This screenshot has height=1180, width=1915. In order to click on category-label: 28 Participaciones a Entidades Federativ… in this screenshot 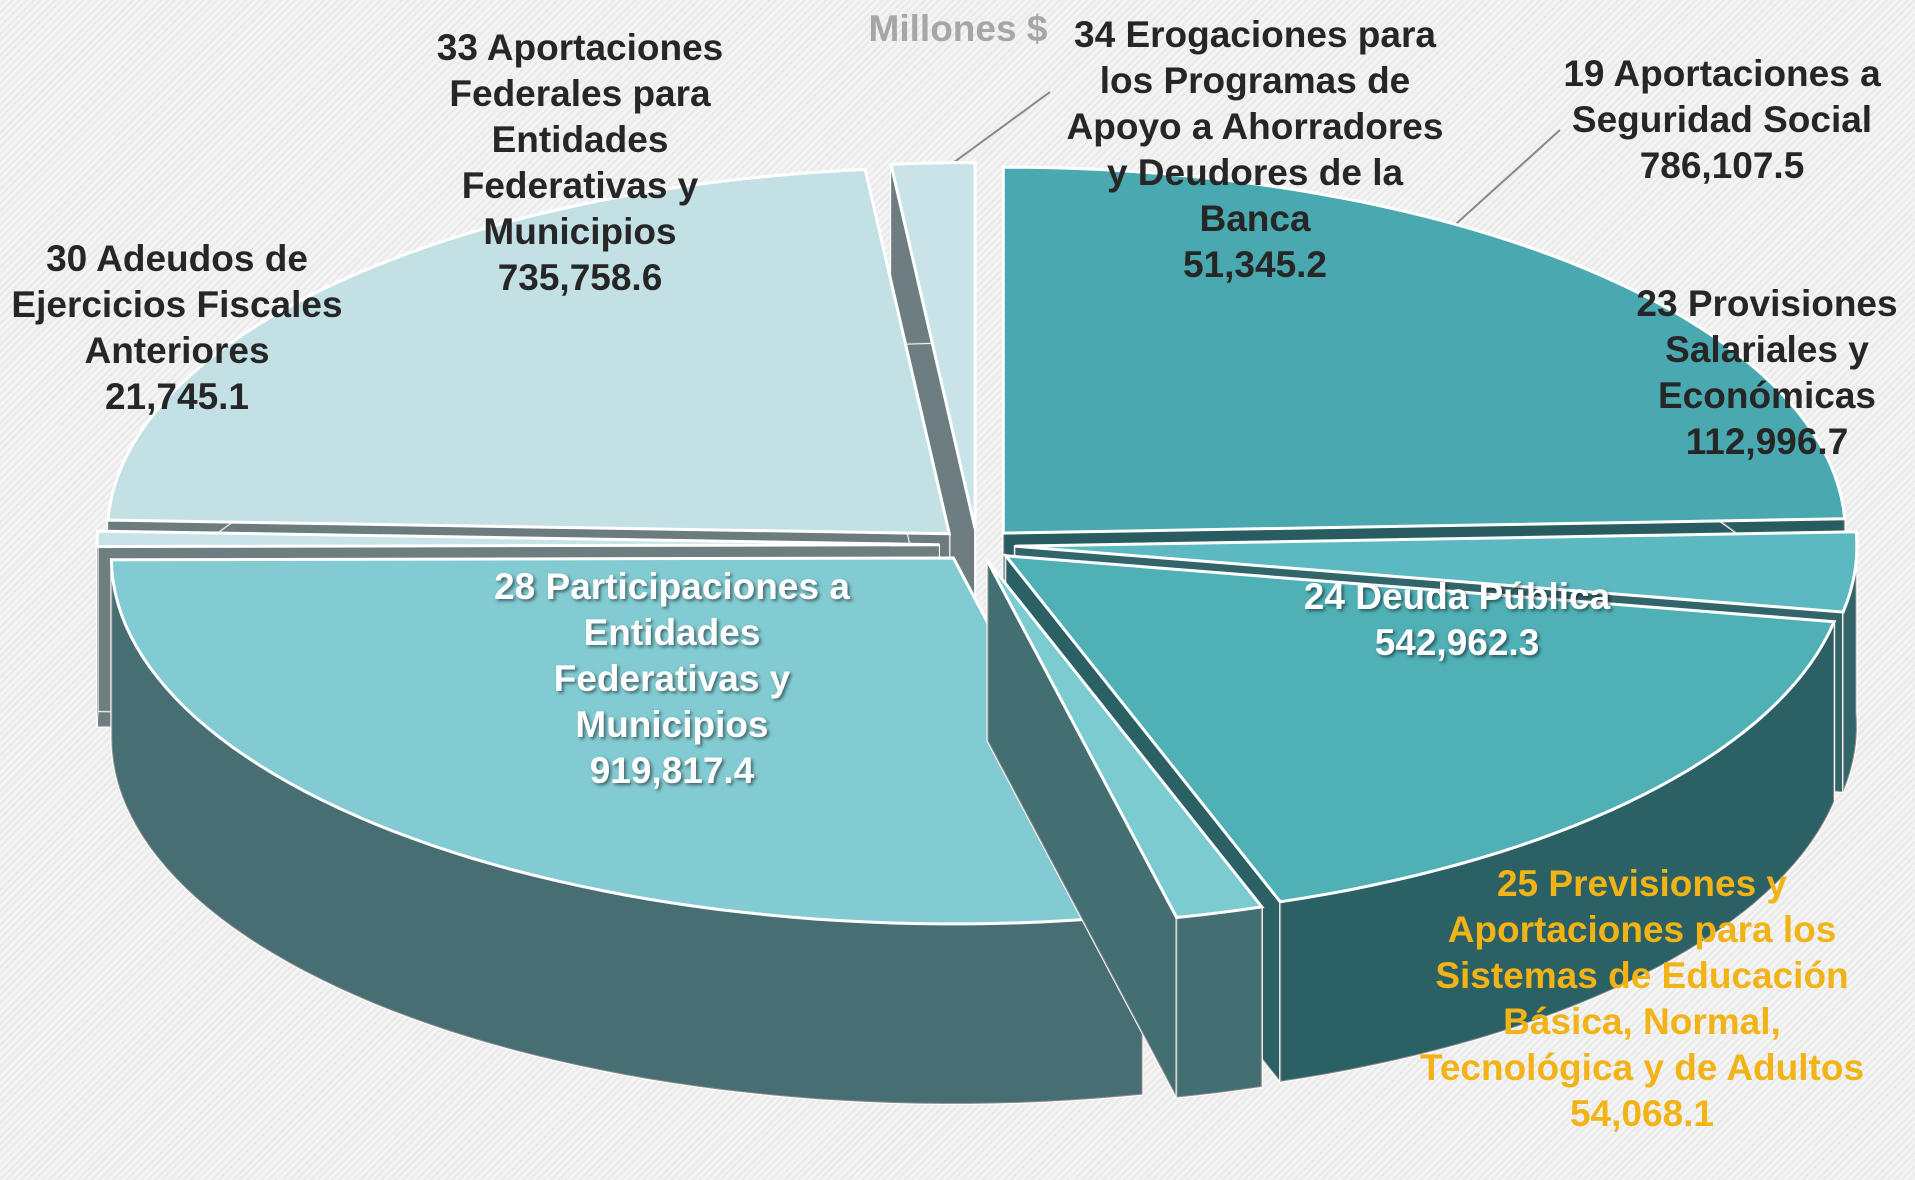, I will do `click(672, 655)`.